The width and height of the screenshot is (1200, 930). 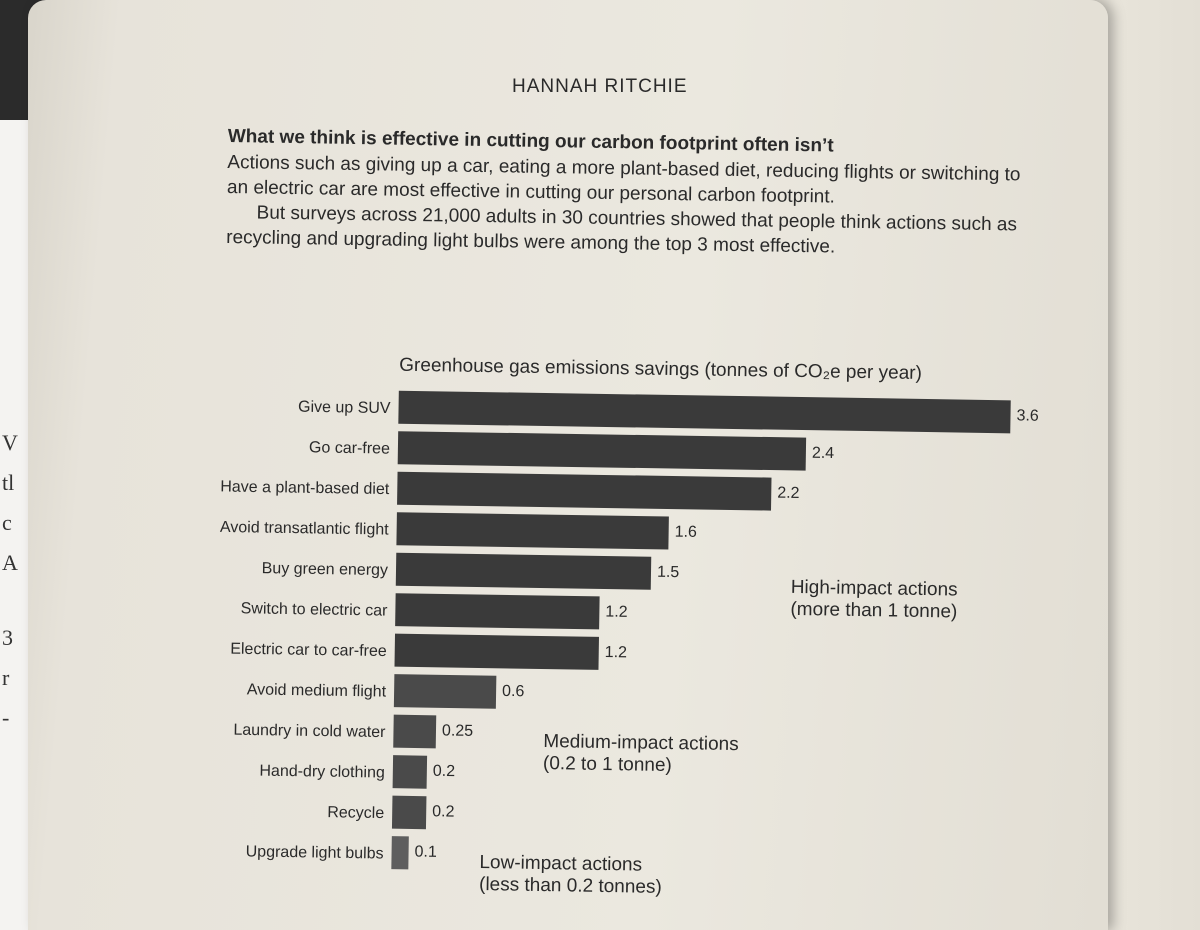 I want to click on category-label: Avoid transatlantic flight, so click(x=304, y=529).